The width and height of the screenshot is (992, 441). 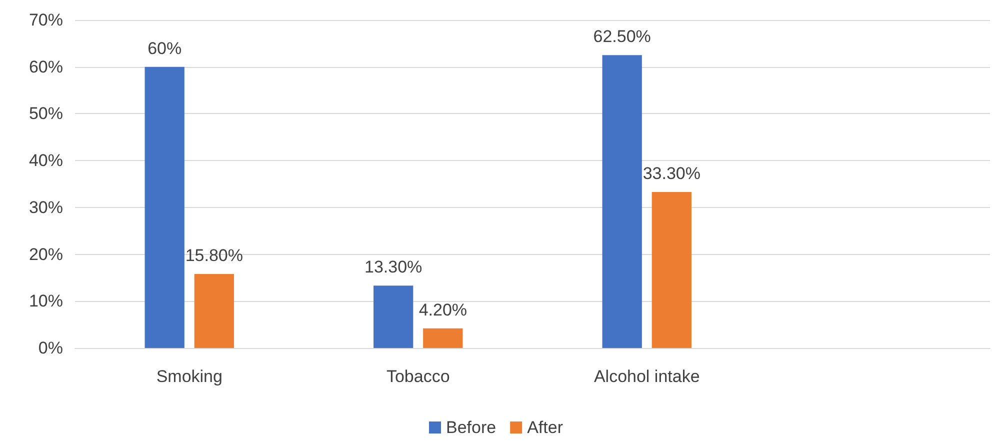 I want to click on legend-label: Before, so click(x=471, y=427).